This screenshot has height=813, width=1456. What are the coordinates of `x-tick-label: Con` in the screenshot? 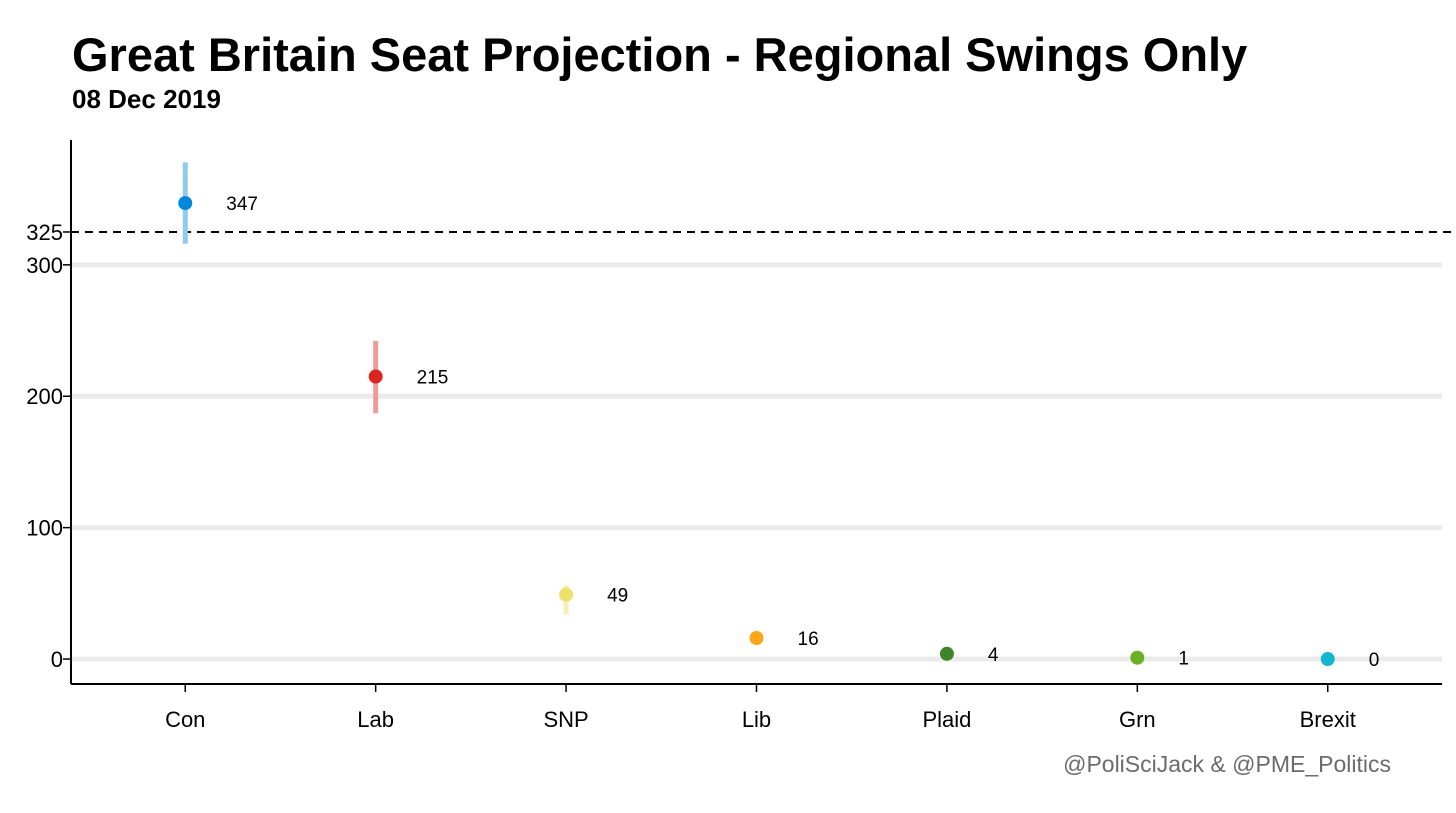 It's located at (185, 719).